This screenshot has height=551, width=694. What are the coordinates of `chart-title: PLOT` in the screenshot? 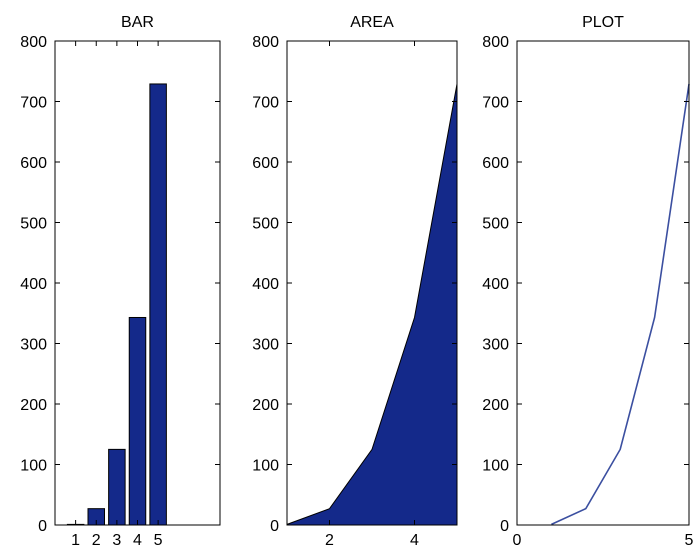 It's located at (603, 22).